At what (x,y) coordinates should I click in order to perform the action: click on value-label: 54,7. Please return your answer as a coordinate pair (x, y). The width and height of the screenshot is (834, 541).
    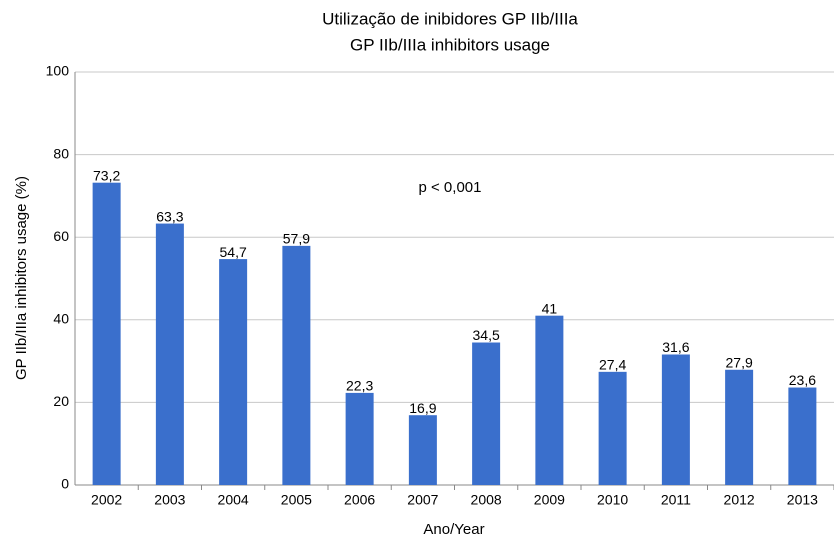
    Looking at the image, I should click on (233, 252).